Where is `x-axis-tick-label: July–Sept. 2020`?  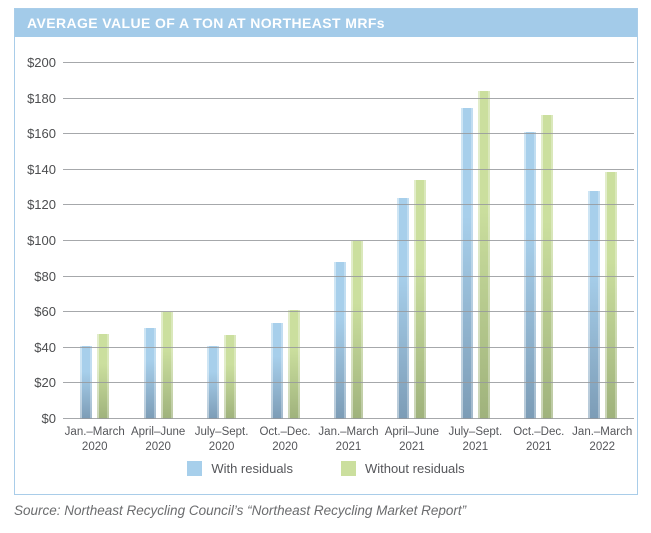
x-axis-tick-label: July–Sept. 2020 is located at coordinates (221, 439).